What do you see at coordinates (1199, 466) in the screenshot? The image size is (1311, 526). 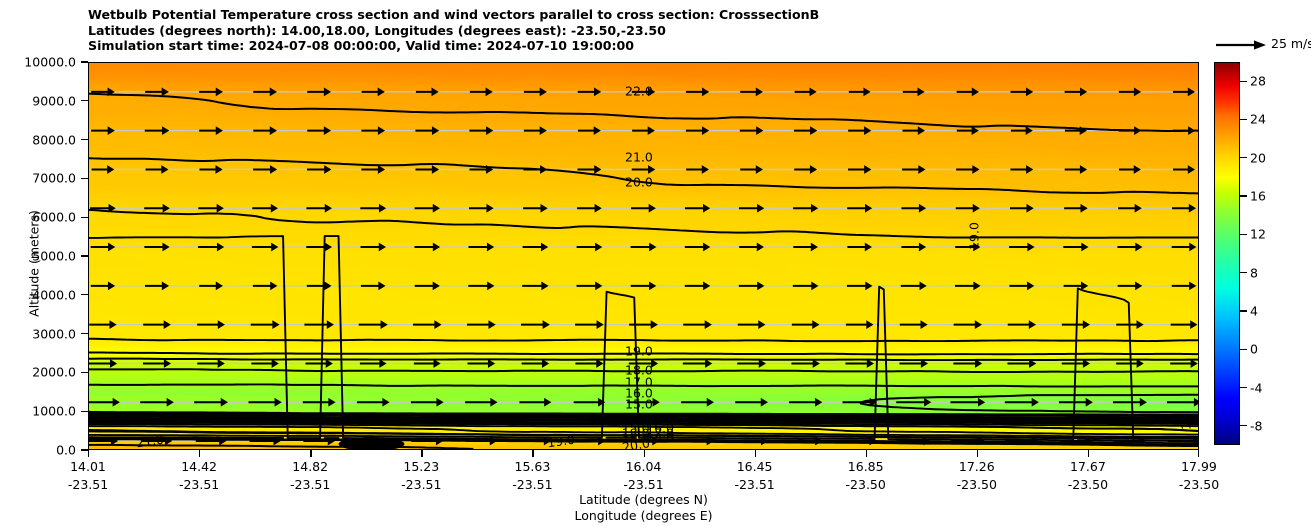 I see `x-axis-latitude-label: 17.99` at bounding box center [1199, 466].